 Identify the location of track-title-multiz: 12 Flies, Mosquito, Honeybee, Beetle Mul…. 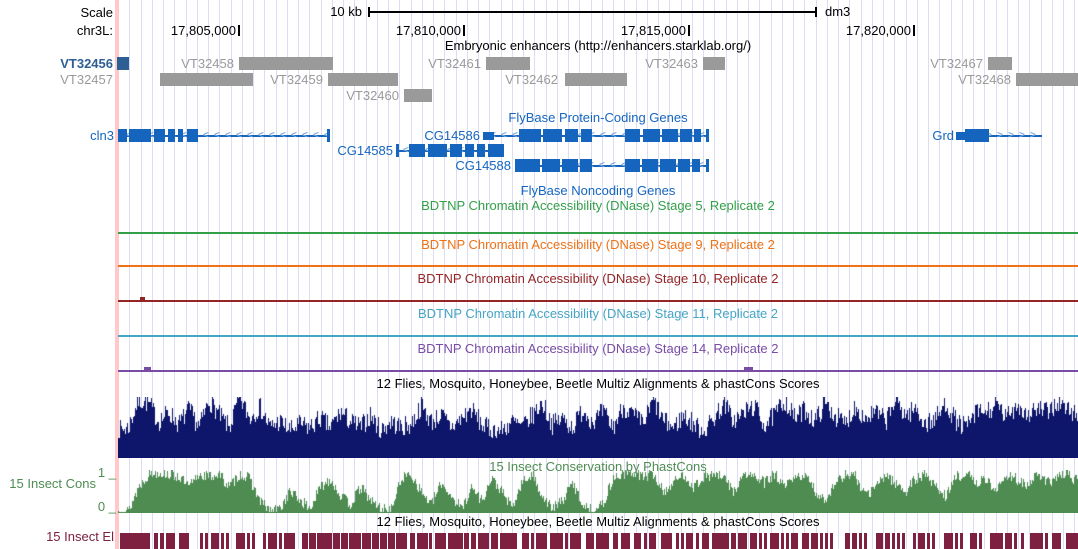
(598, 383).